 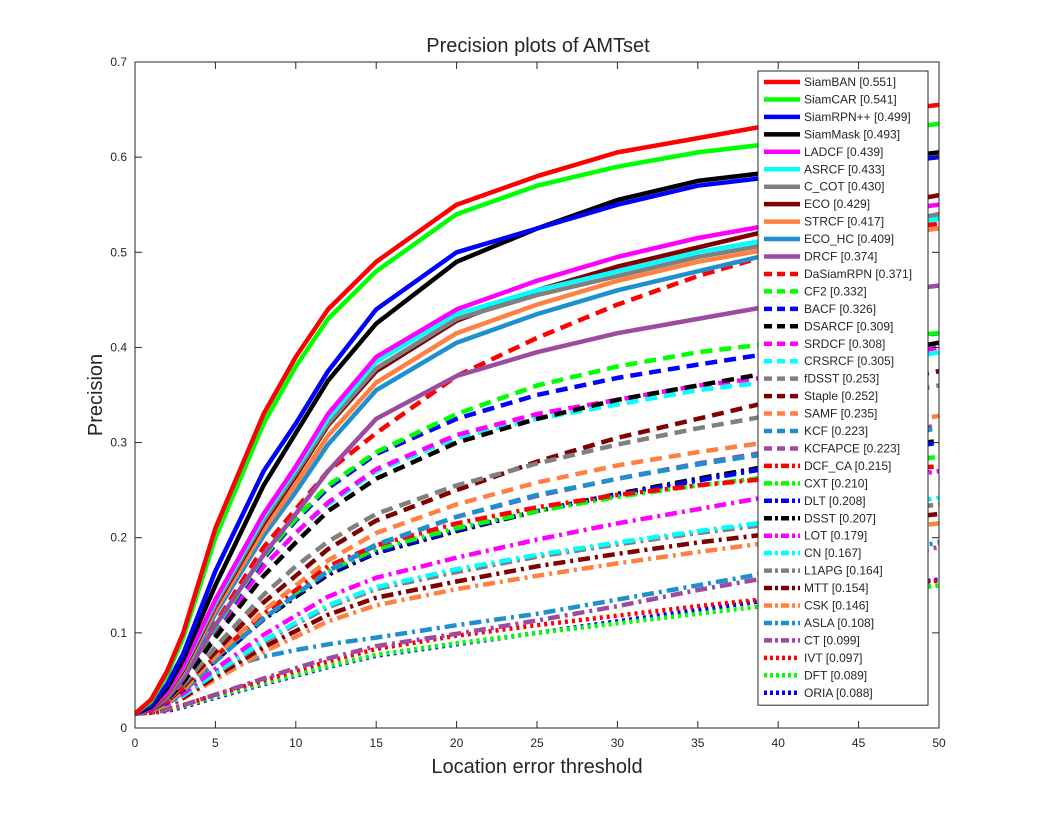 I want to click on legend-label: CT [0.099], so click(x=832, y=640).